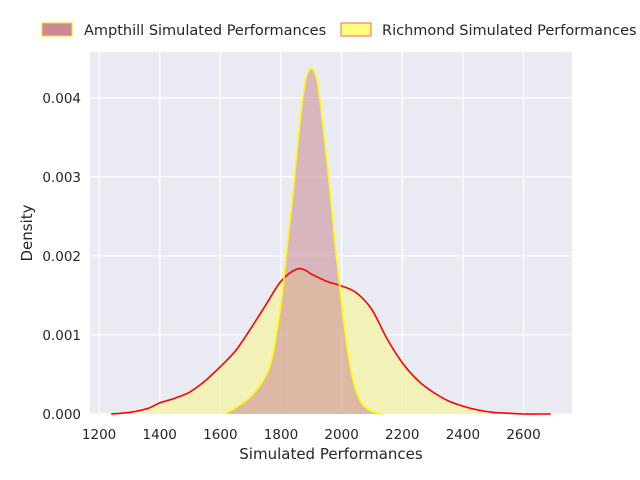 The width and height of the screenshot is (640, 480). I want to click on x-tick-label: 1600, so click(220, 435).